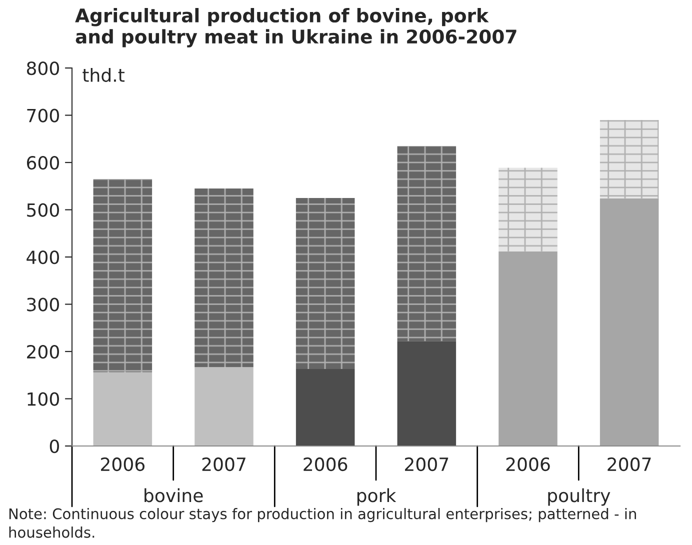  I want to click on chart-title: Agricultural production of bovine, pork and poultry meat in Ukraine in 2006-2007, so click(295, 28).